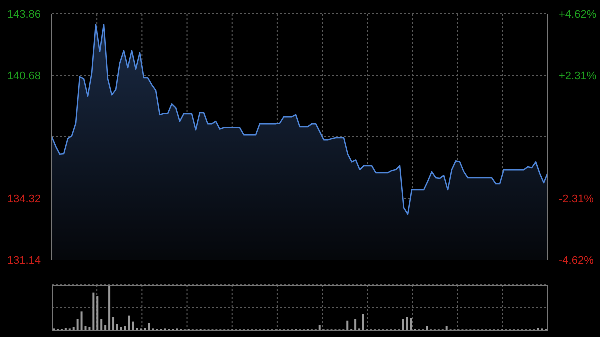 The image size is (600, 337). What do you see at coordinates (24, 15) in the screenshot?
I see `y-tick-label: 143.86` at bounding box center [24, 15].